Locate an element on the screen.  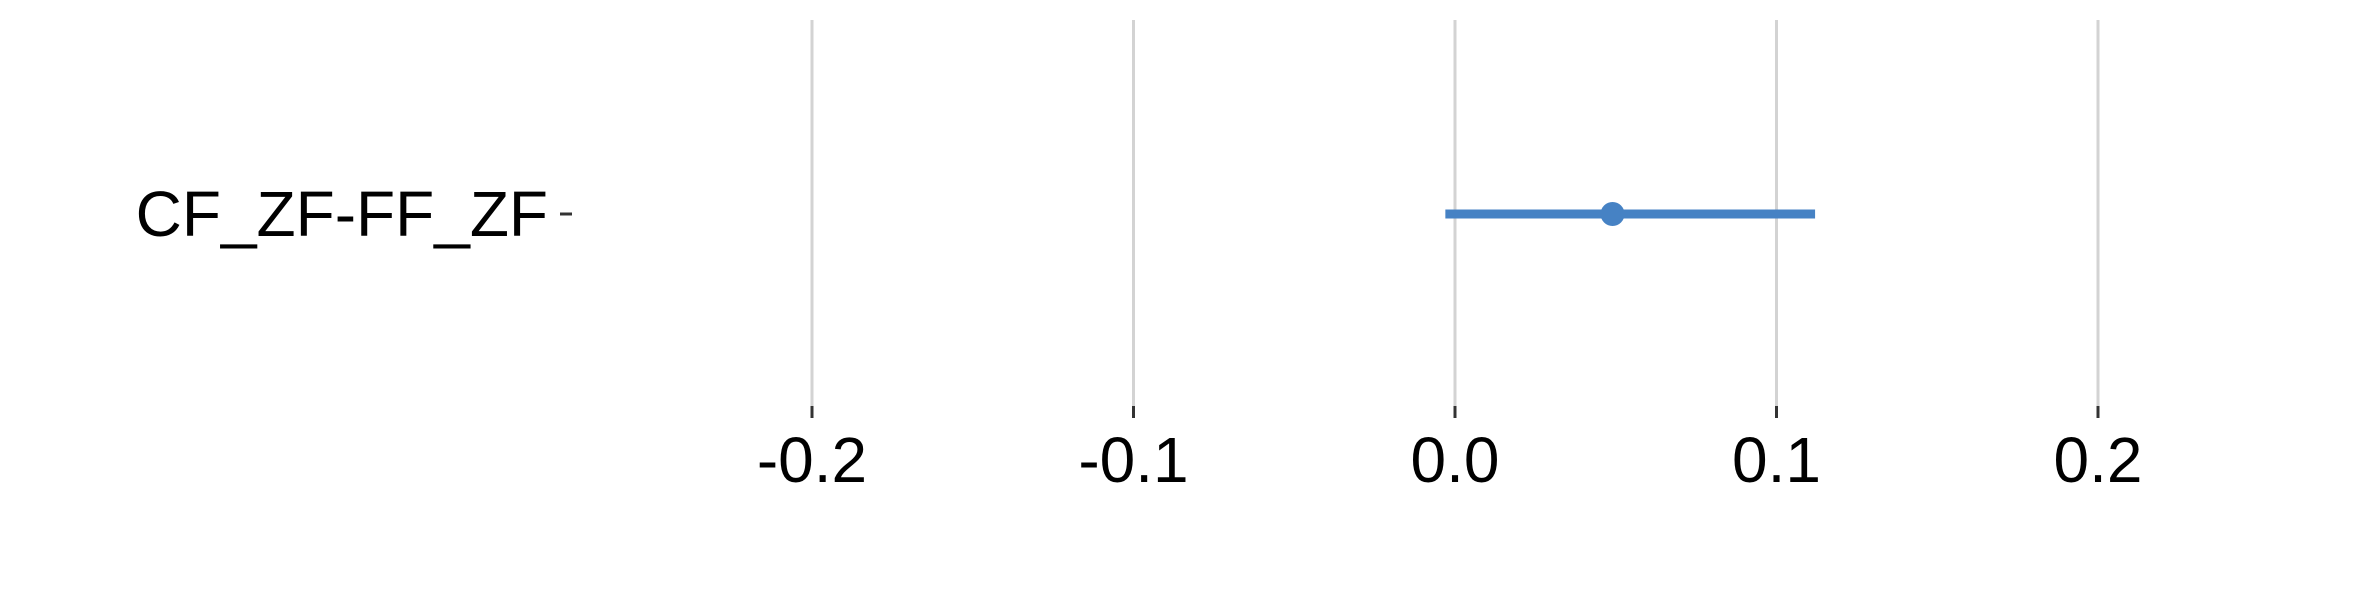
x-axis-tick-labels: -0.2 -0.1 0.0 0.1 0.2 is located at coordinates (1450, 460).